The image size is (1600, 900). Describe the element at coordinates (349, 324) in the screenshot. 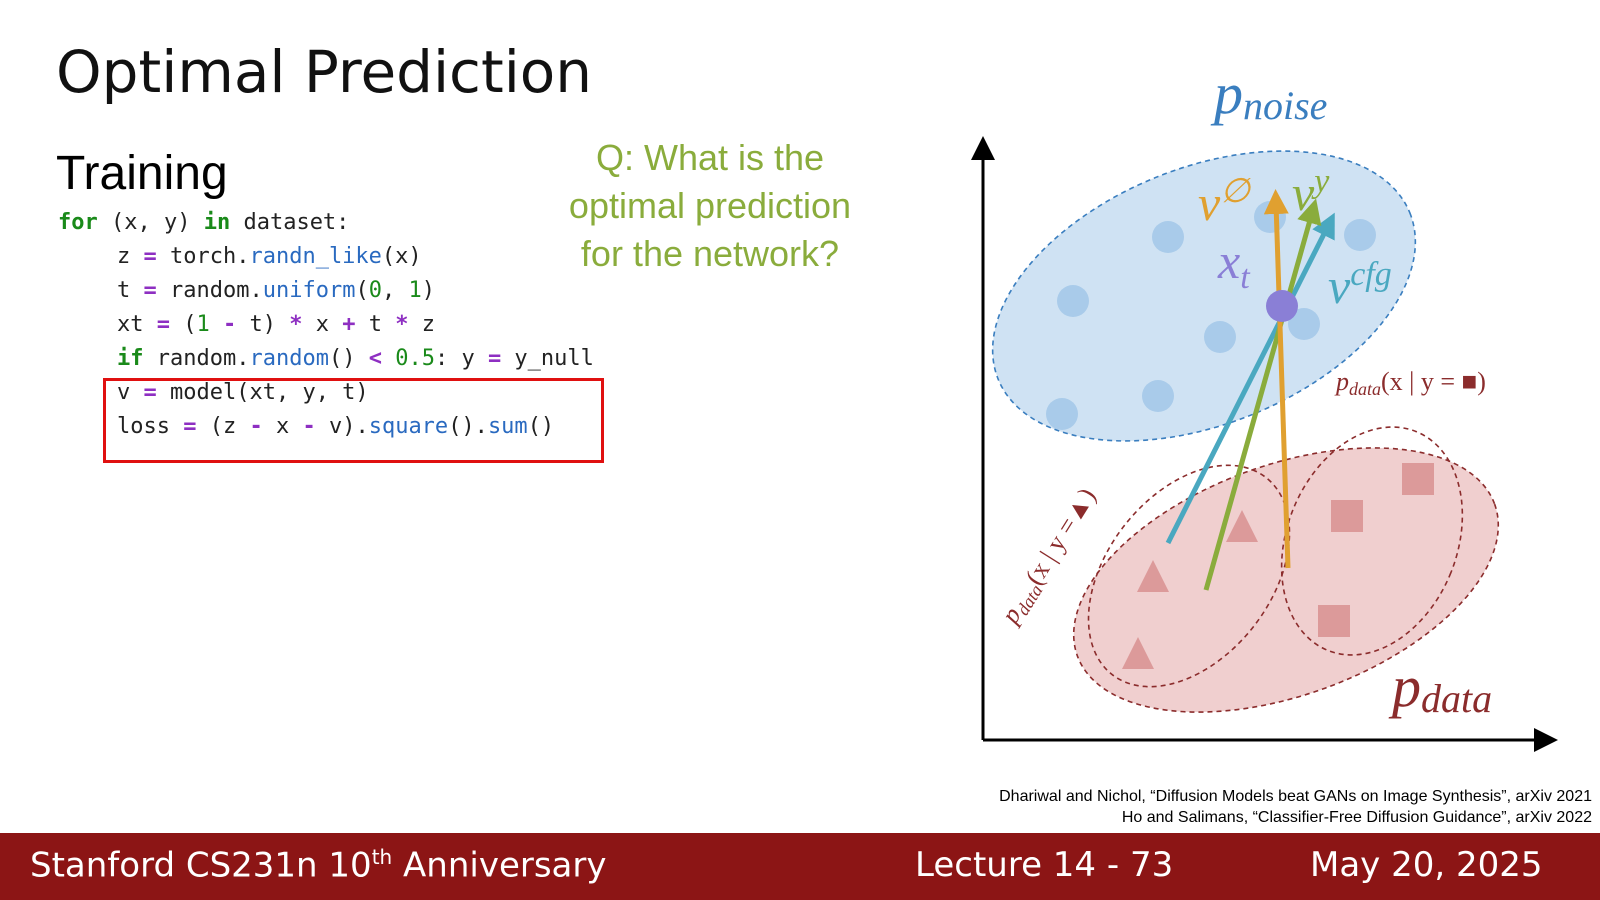

I see `token: +` at that location.